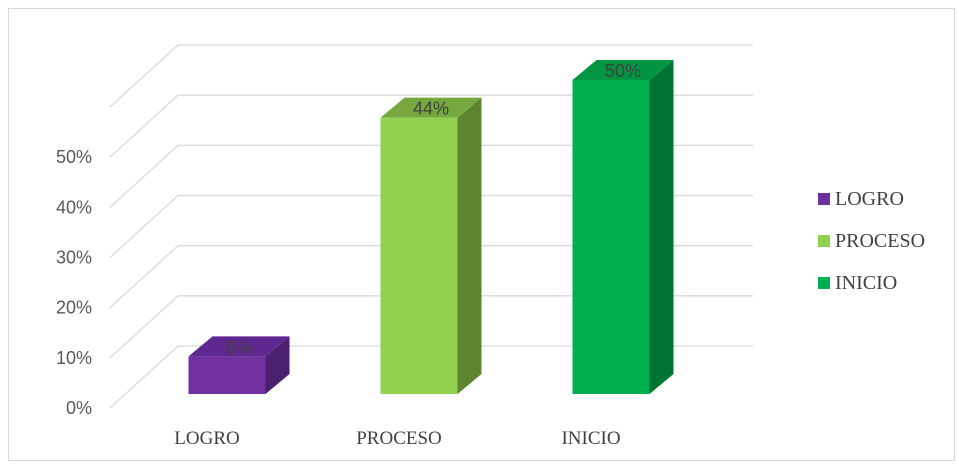 This screenshot has width=959, height=465. What do you see at coordinates (866, 283) in the screenshot?
I see `legend-label-inicio: INICIO` at bounding box center [866, 283].